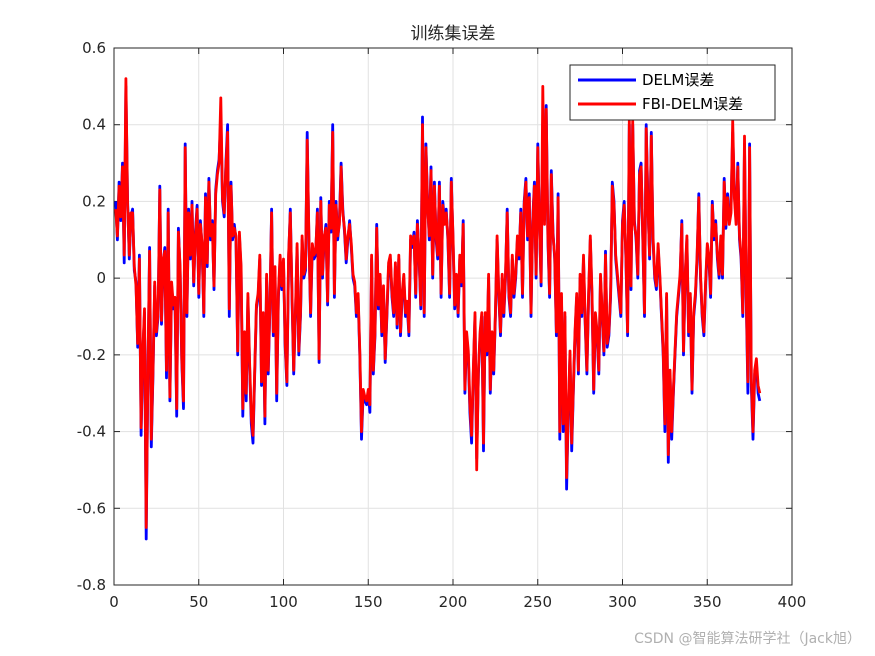 The width and height of the screenshot is (875, 656). Describe the element at coordinates (91, 508) in the screenshot. I see `y-tick-label: -0.6` at that location.